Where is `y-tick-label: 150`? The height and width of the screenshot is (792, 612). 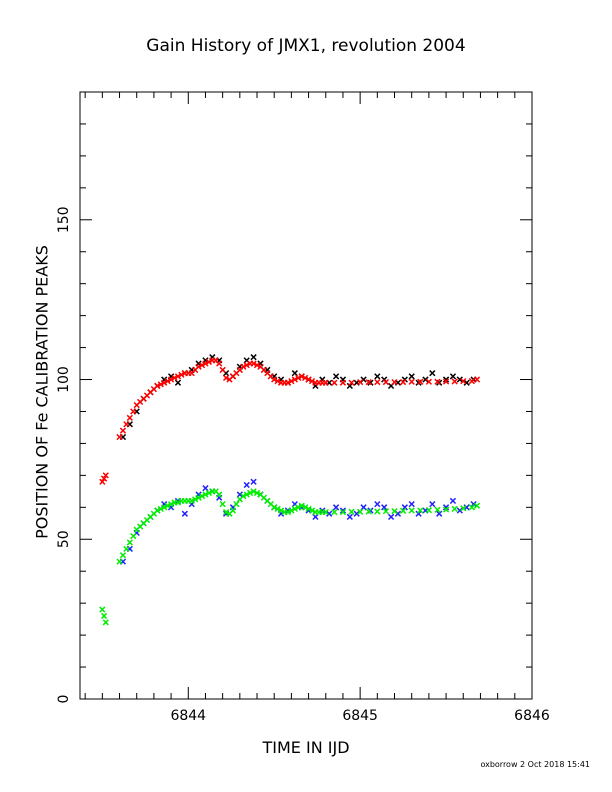
y-tick-label: 150 is located at coordinates (64, 219).